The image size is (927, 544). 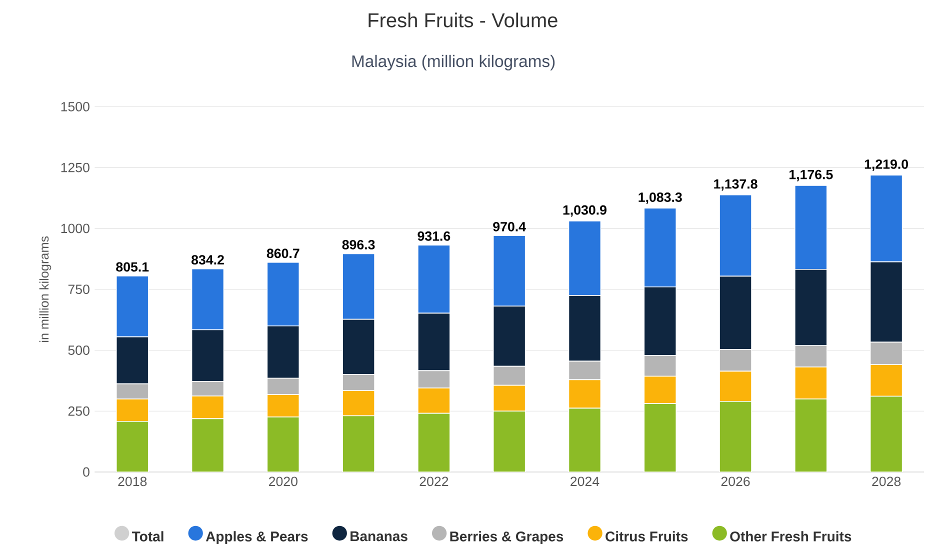 I want to click on total-label: 1,030.9, so click(x=584, y=211).